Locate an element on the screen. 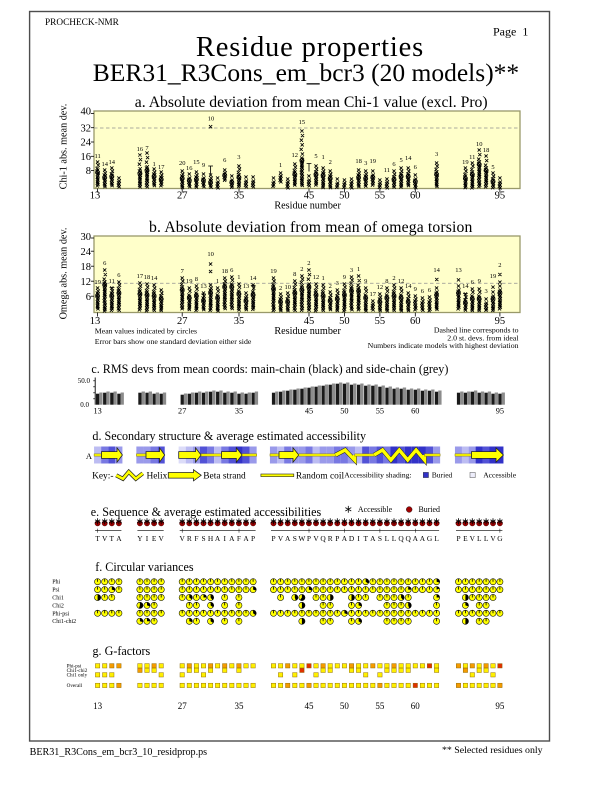 The image size is (612, 792). svg-text: 30 is located at coordinates (86, 237).